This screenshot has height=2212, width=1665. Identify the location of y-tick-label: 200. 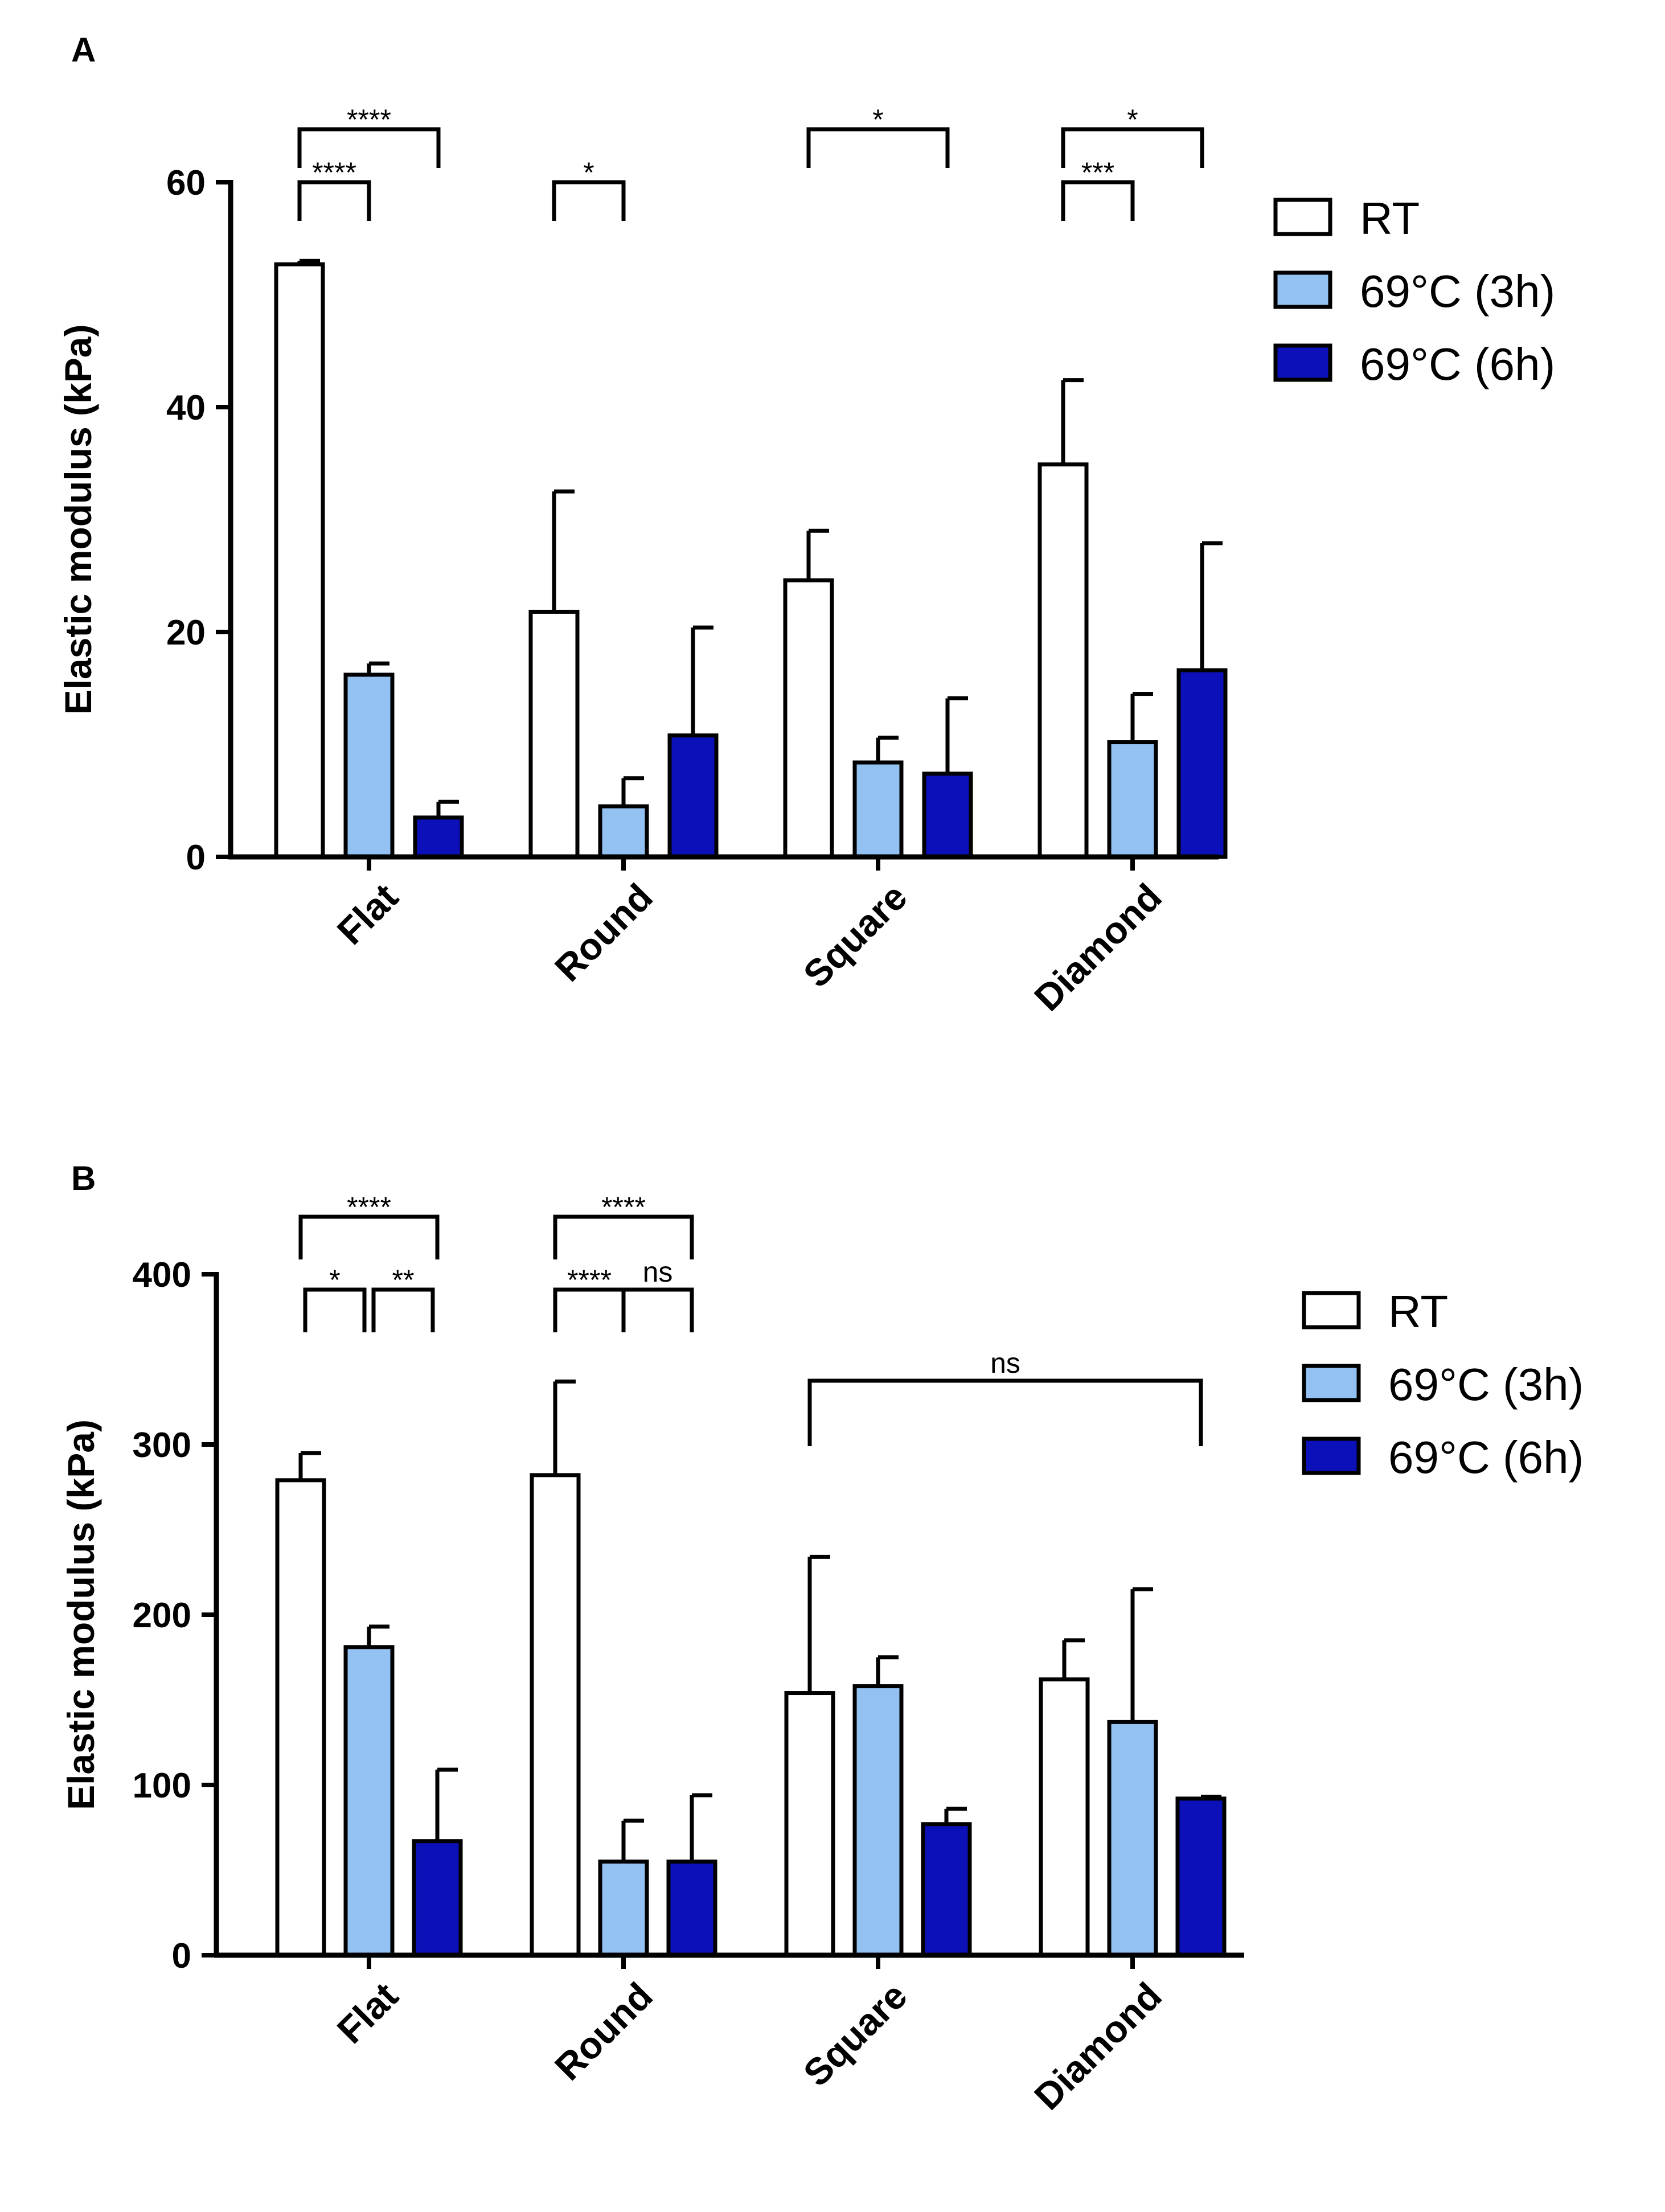
(162, 1615).